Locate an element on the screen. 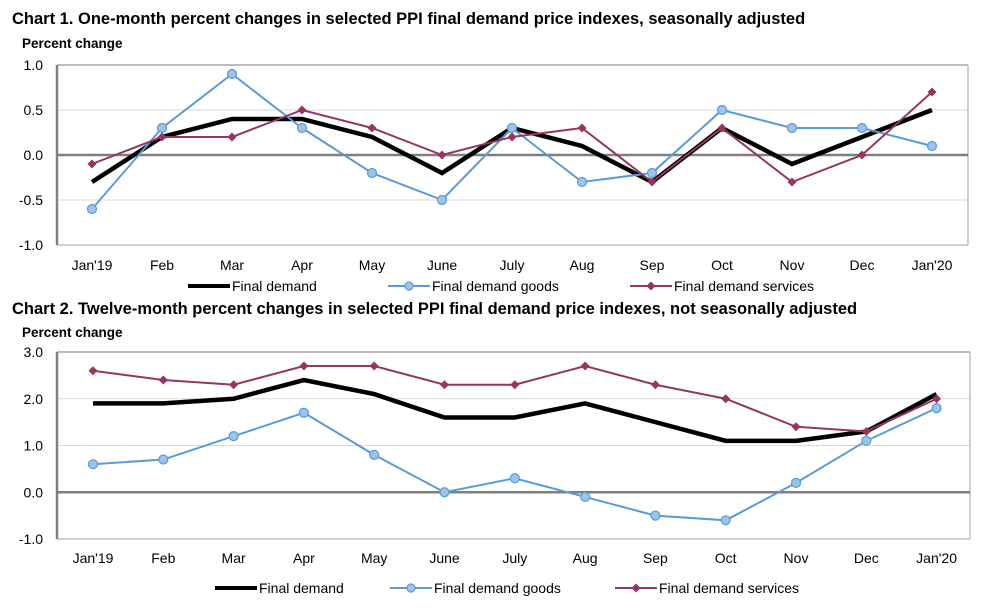 The image size is (984, 609). y-tick-label: 3.0 is located at coordinates (34, 352).